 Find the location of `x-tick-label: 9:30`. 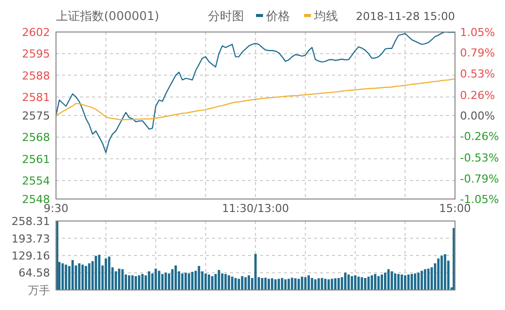

x-tick-label: 9:30 is located at coordinates (56, 208).